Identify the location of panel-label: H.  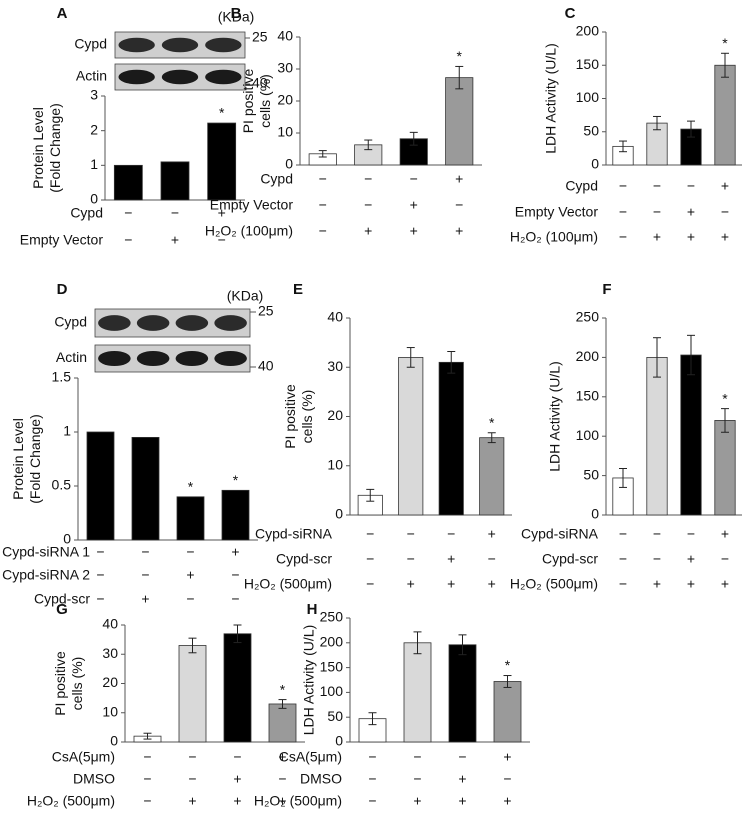
(312, 609).